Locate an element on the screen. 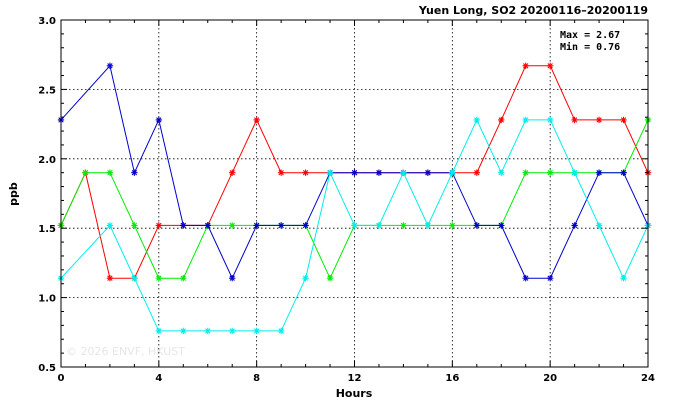 This screenshot has width=674, height=409. y-tick-label: 1.0 is located at coordinates (47, 299).